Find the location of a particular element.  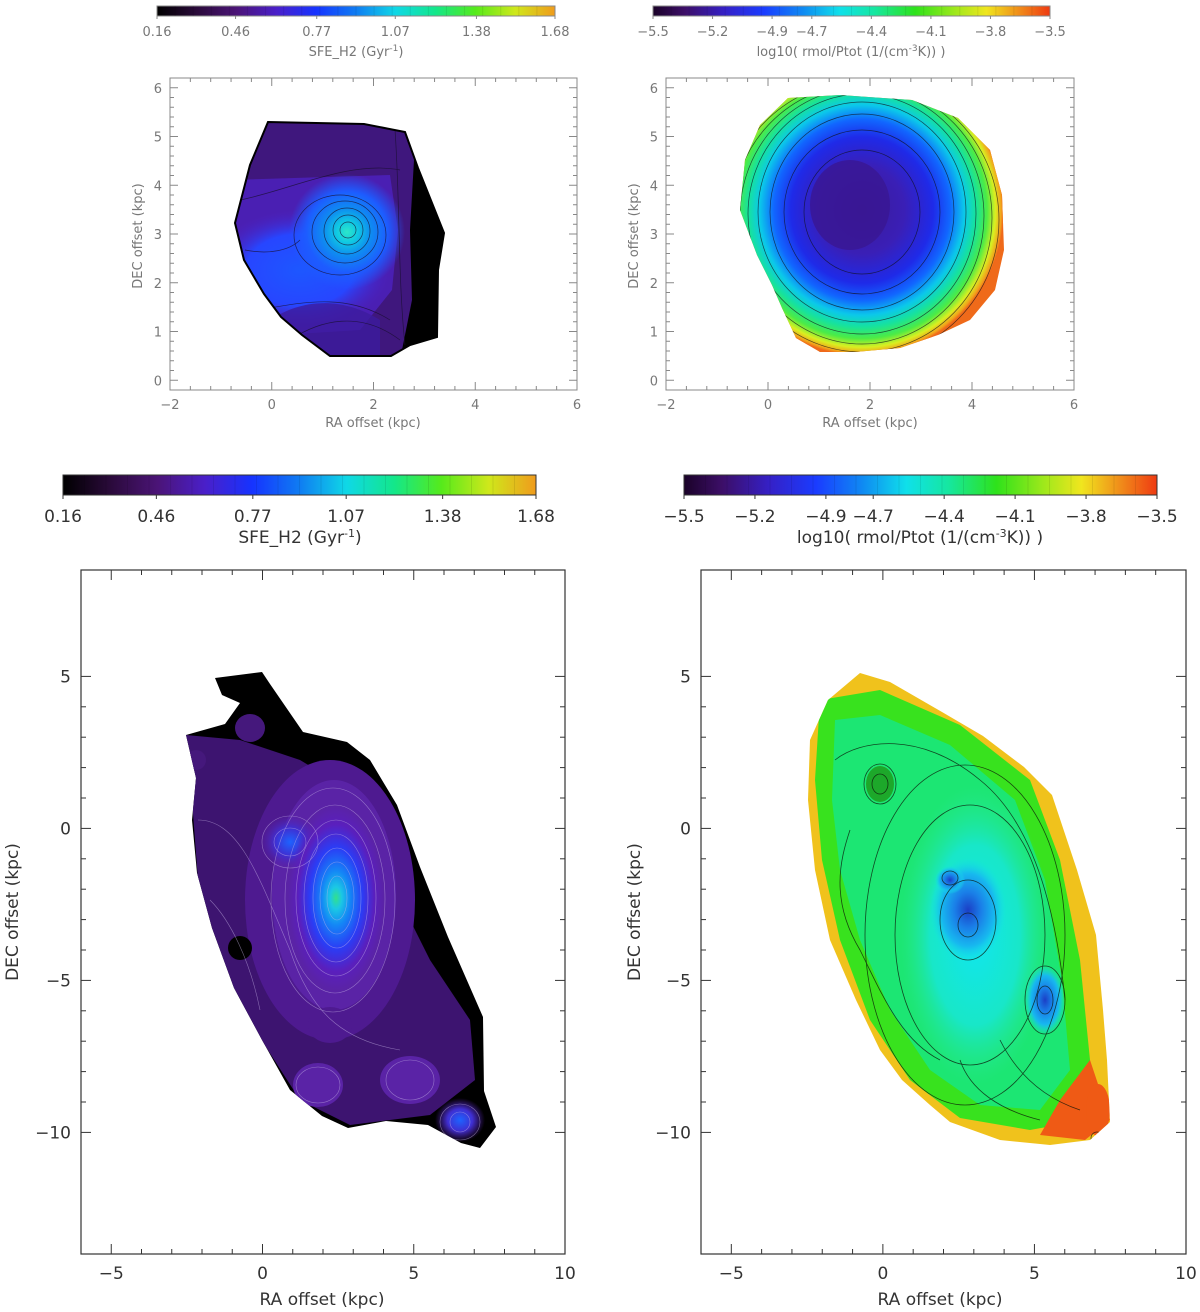

colorbar-tick-label: −5.5 is located at coordinates (683, 517).